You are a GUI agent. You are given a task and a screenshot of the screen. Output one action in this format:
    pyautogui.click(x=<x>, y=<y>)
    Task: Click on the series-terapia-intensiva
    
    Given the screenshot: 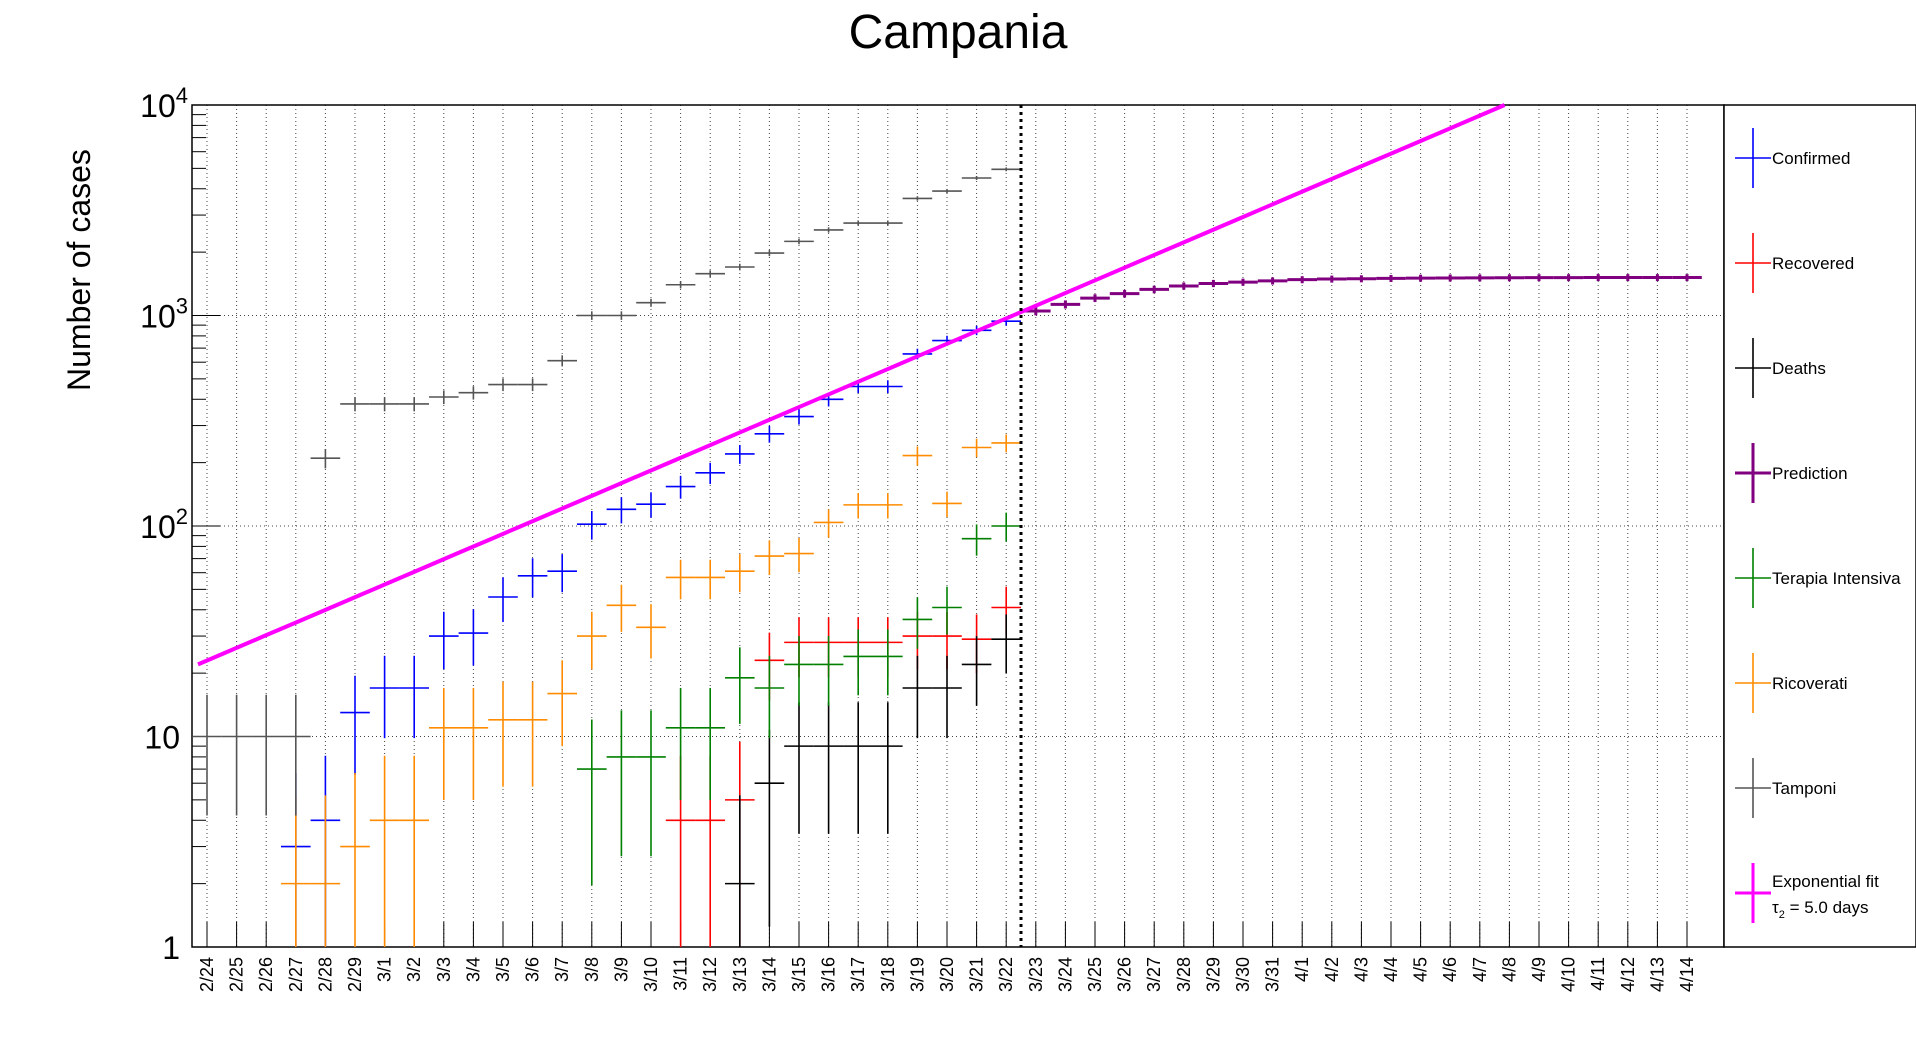 What is the action you would take?
    pyautogui.click(x=799, y=699)
    